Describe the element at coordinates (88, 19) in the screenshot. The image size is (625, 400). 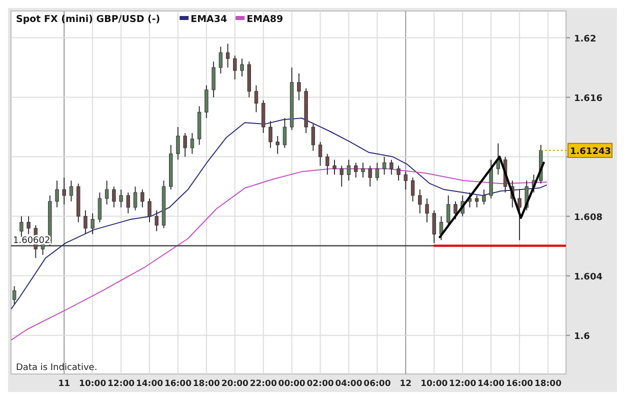
I see `chart-title: Spot FX (mini) GBP/USD (-)` at that location.